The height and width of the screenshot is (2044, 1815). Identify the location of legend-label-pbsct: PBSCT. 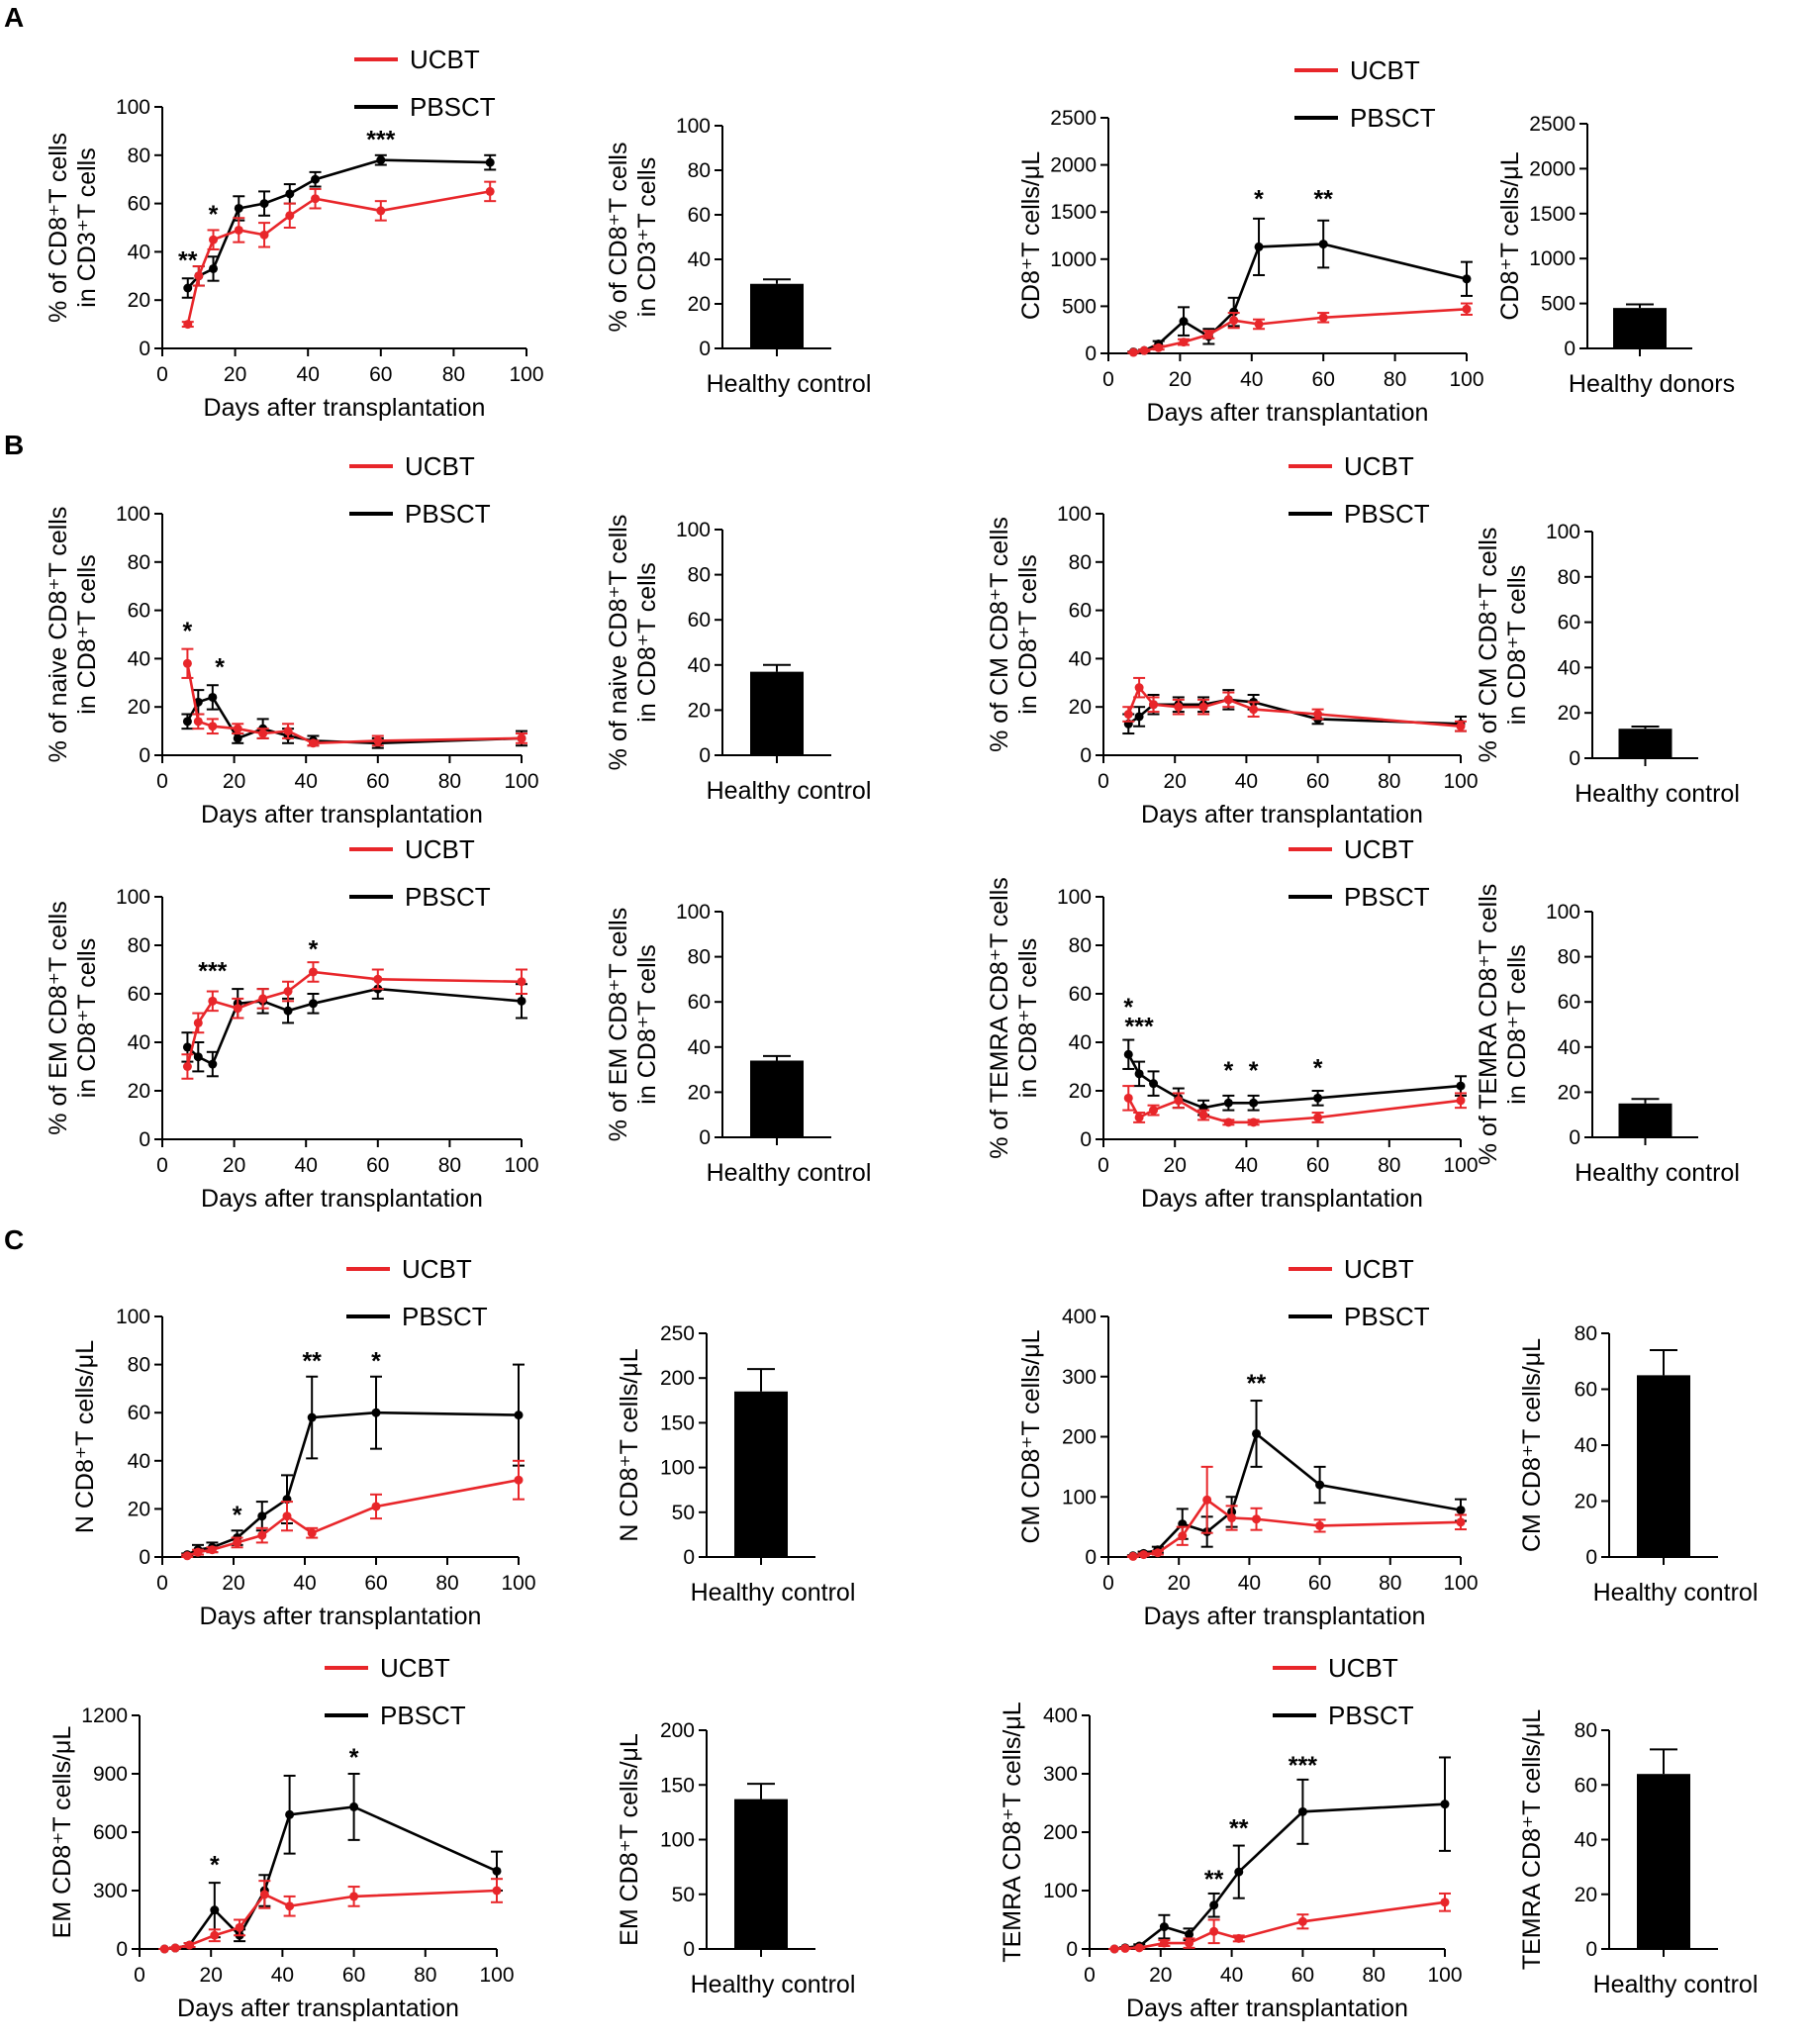
(1387, 514).